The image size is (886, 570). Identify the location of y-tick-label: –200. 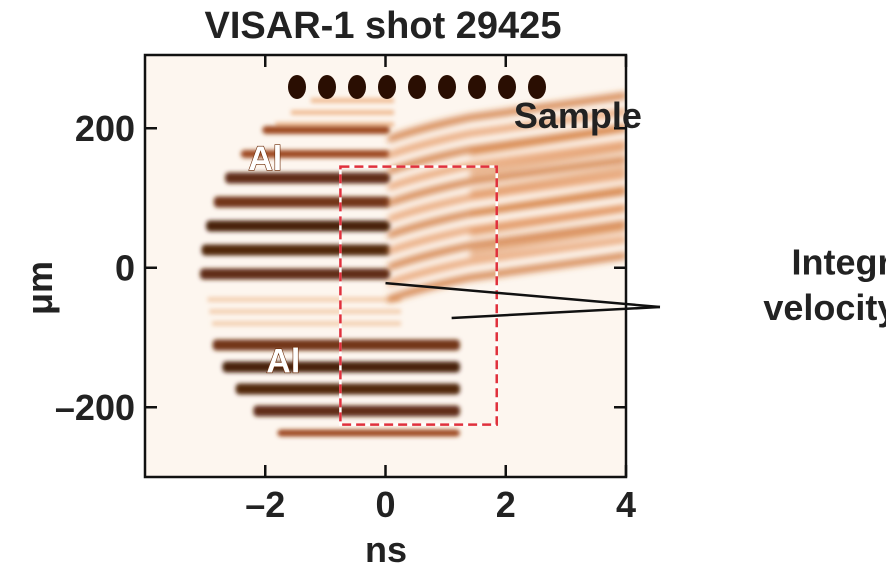
(95, 407).